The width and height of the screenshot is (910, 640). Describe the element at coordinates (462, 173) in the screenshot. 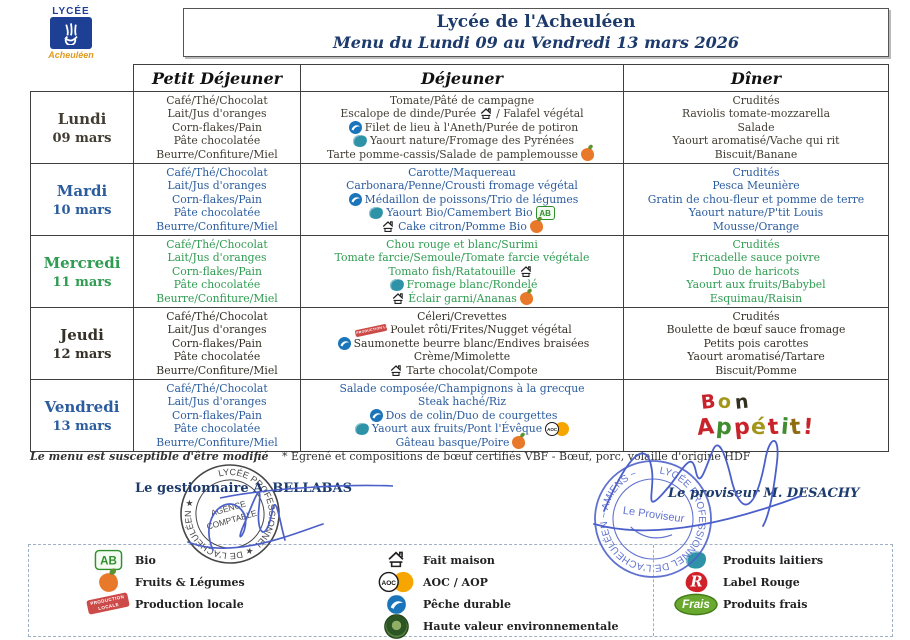

I see `menu-item-text: Carotte/Maquereau` at that location.